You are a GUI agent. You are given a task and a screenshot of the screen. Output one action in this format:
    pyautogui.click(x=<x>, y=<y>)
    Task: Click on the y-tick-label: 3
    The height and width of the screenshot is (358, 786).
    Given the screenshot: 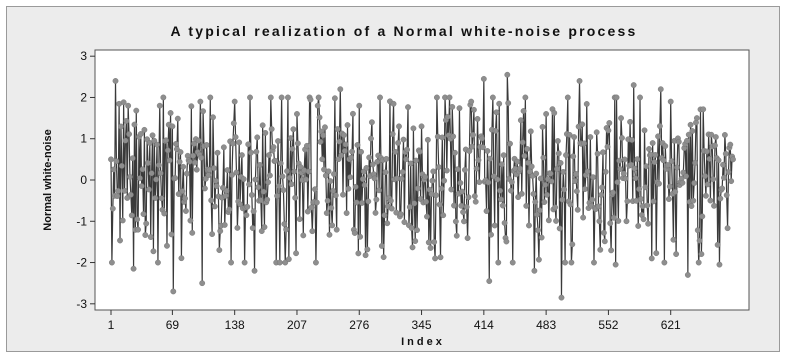 What is the action you would take?
    pyautogui.click(x=83, y=56)
    